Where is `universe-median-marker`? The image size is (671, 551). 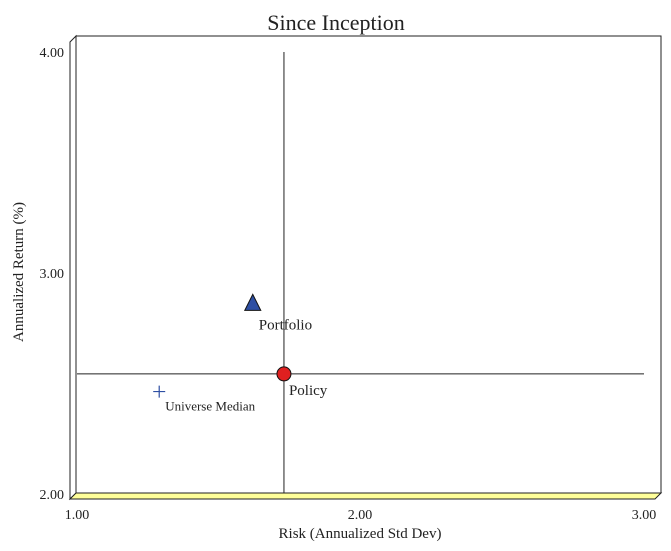 universe-median-marker is located at coordinates (159, 391).